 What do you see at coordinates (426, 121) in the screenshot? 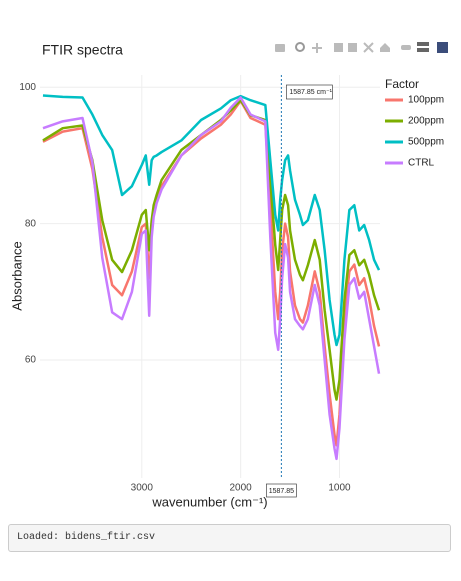
I see `legend-label: 200ppm` at bounding box center [426, 121].